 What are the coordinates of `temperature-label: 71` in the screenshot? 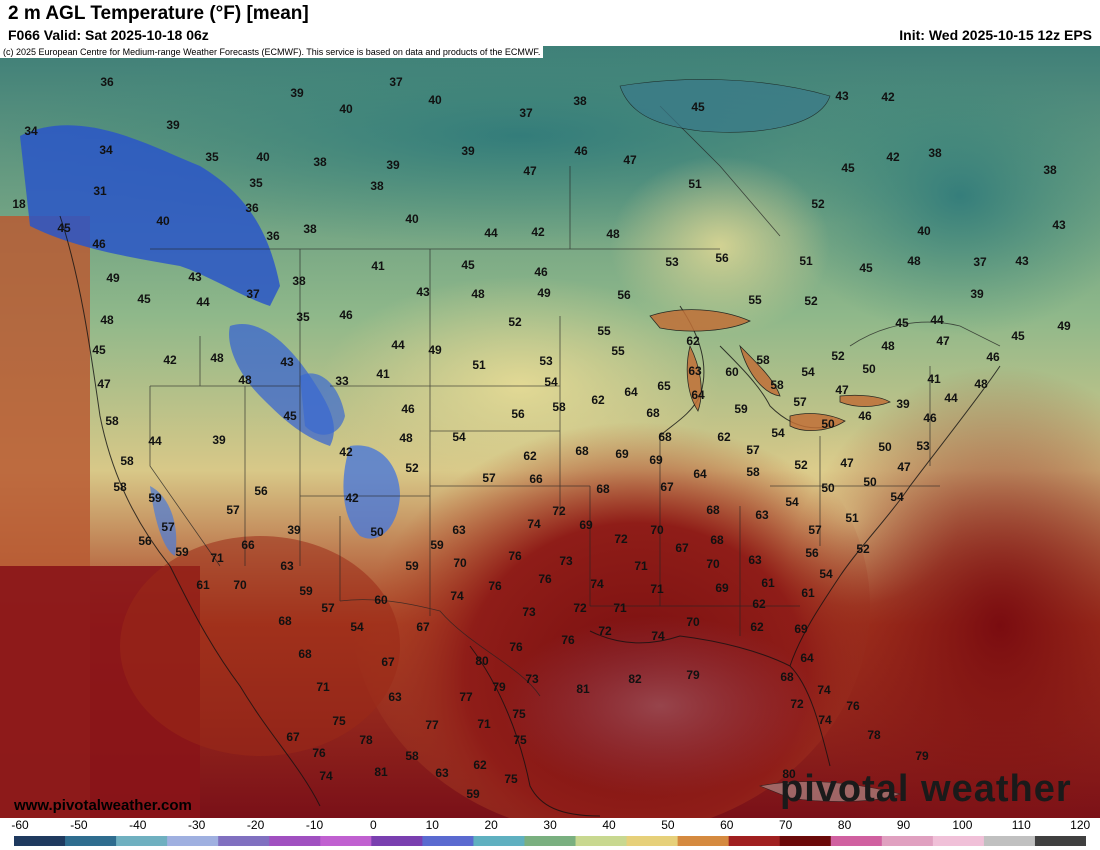 It's located at (217, 558).